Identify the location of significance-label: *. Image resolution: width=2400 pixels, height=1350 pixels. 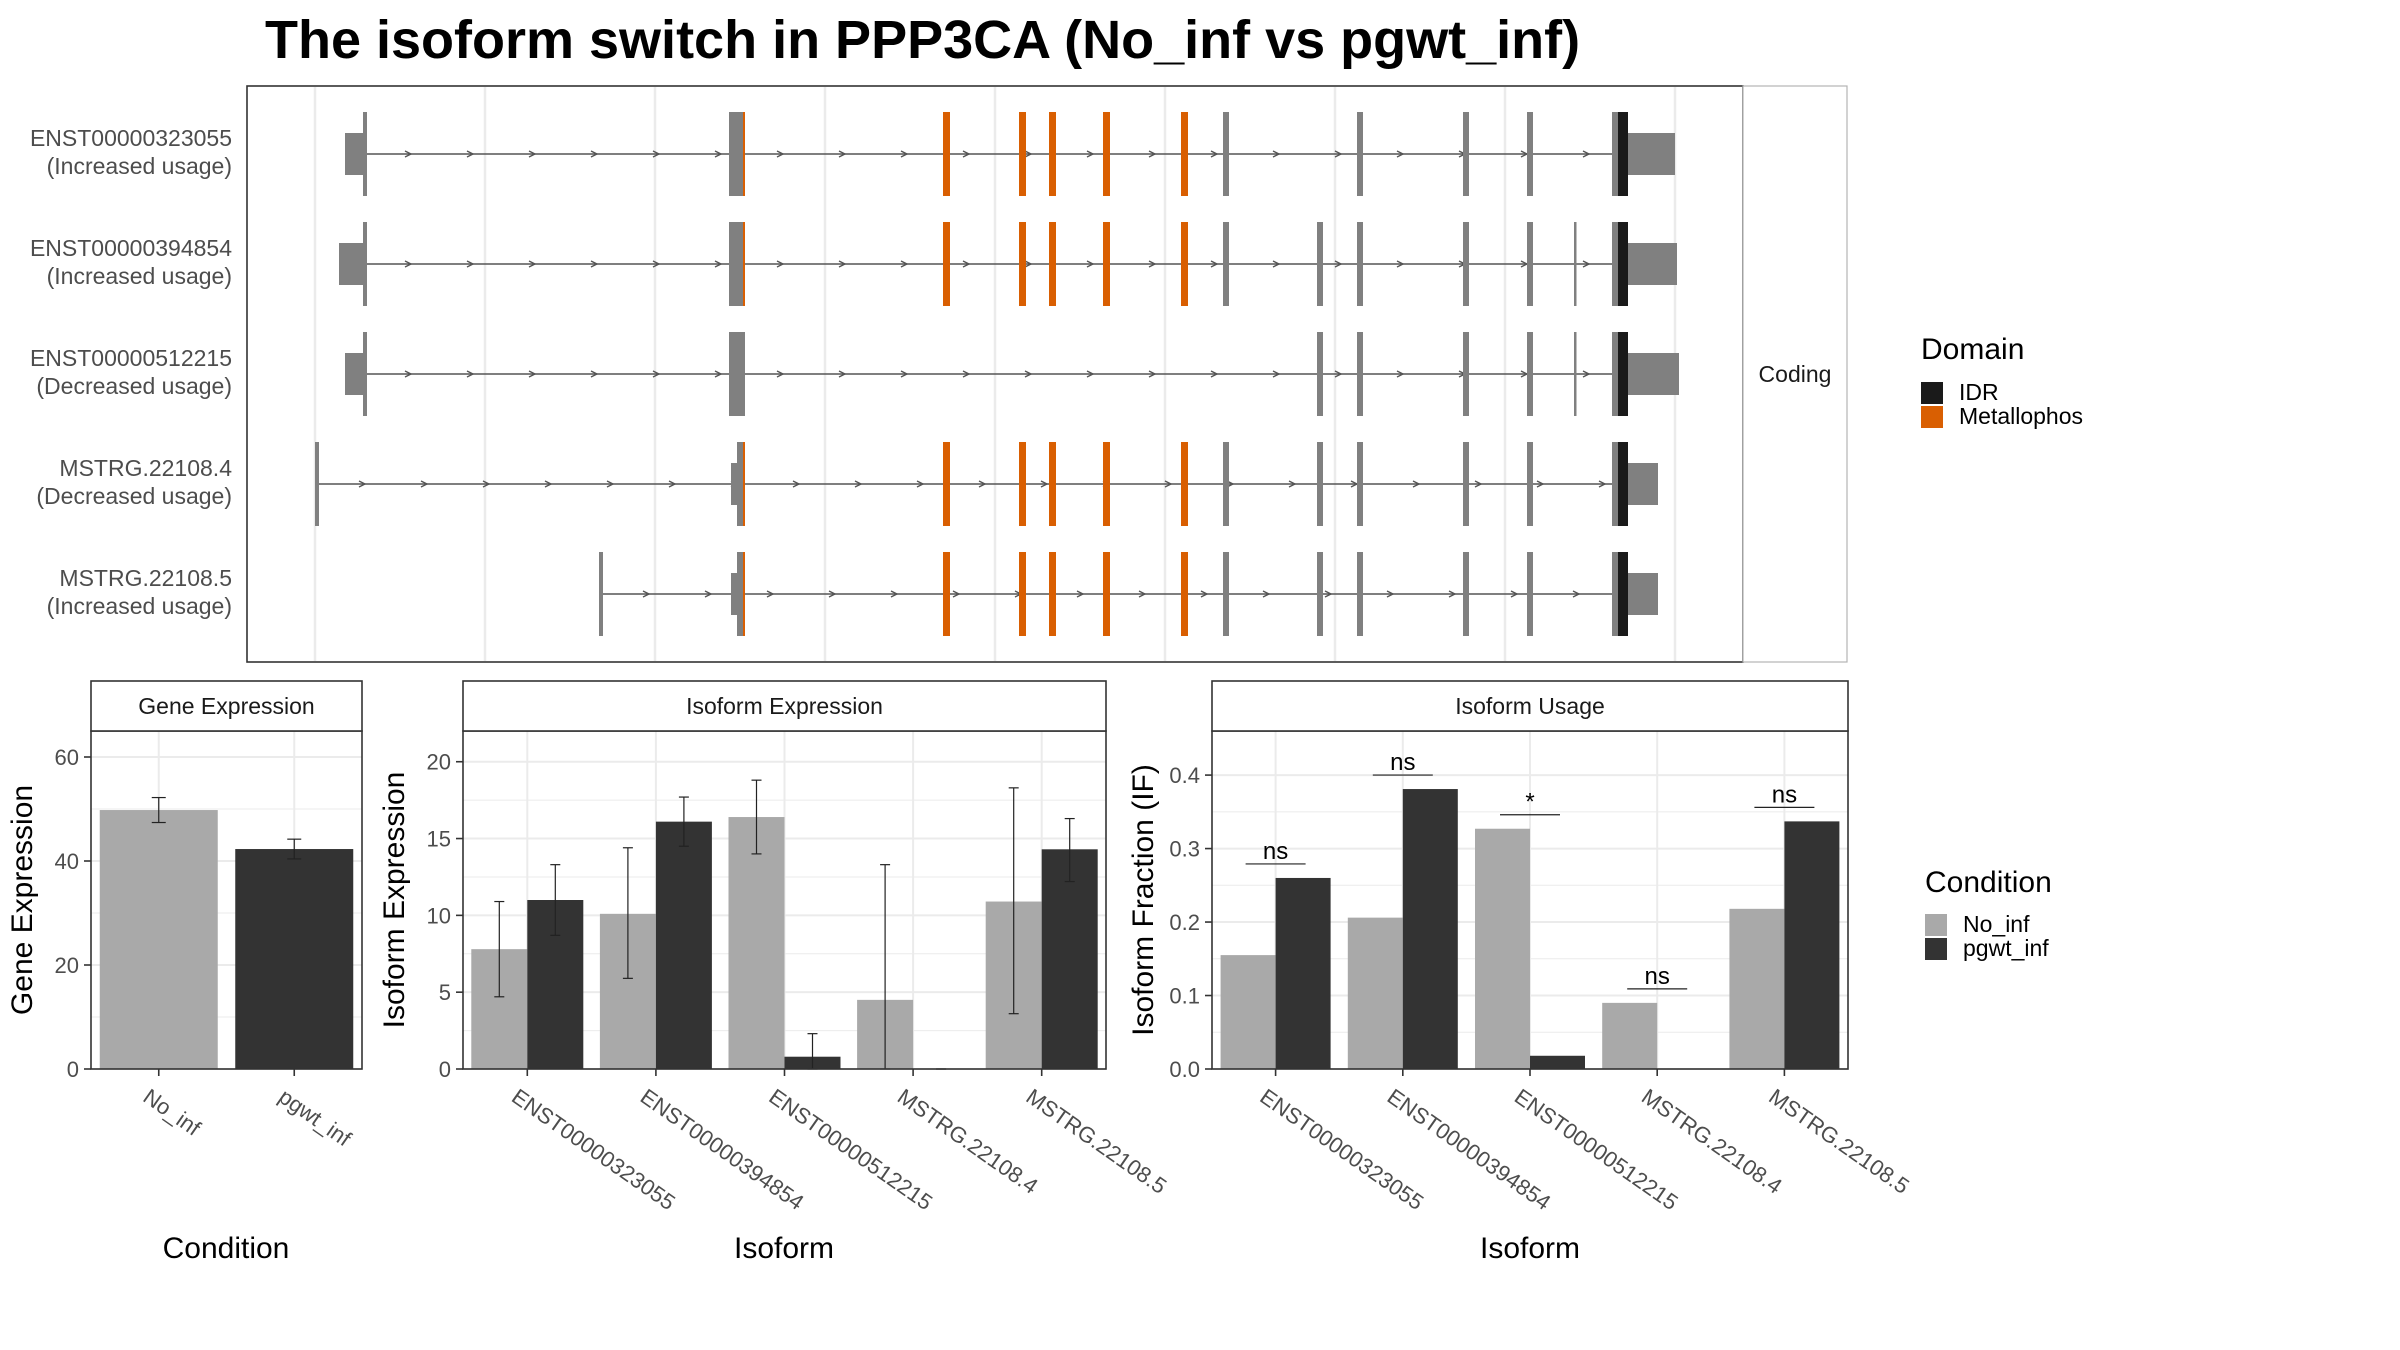
(1529, 802).